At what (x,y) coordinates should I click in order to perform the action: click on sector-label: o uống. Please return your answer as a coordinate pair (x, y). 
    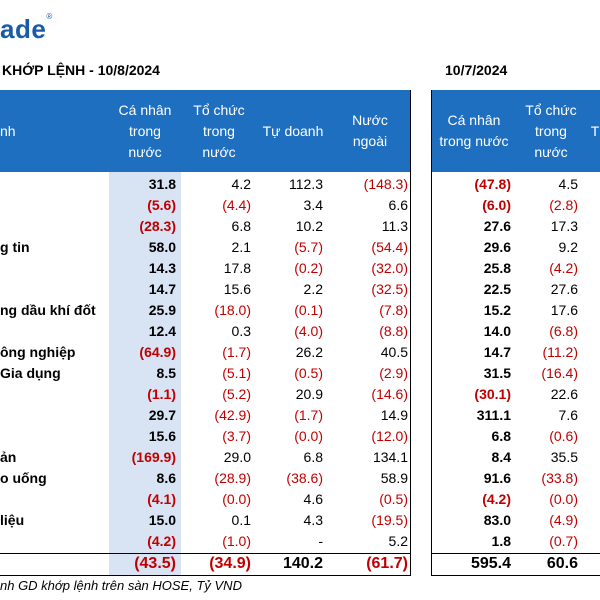
    Looking at the image, I should click on (23, 478).